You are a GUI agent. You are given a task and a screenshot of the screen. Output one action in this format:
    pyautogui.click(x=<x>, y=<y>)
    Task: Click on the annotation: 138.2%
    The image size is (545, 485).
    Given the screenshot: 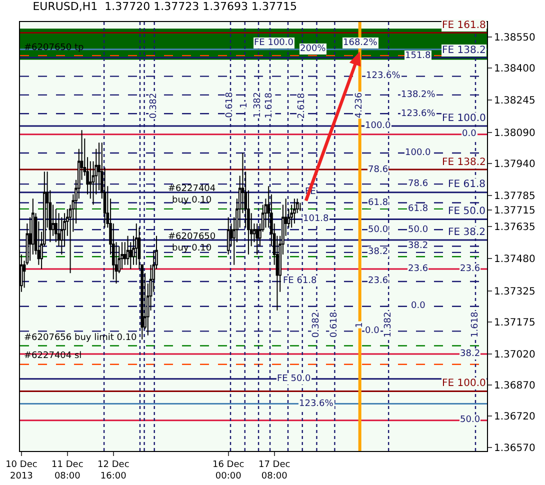 What is the action you would take?
    pyautogui.click(x=418, y=95)
    